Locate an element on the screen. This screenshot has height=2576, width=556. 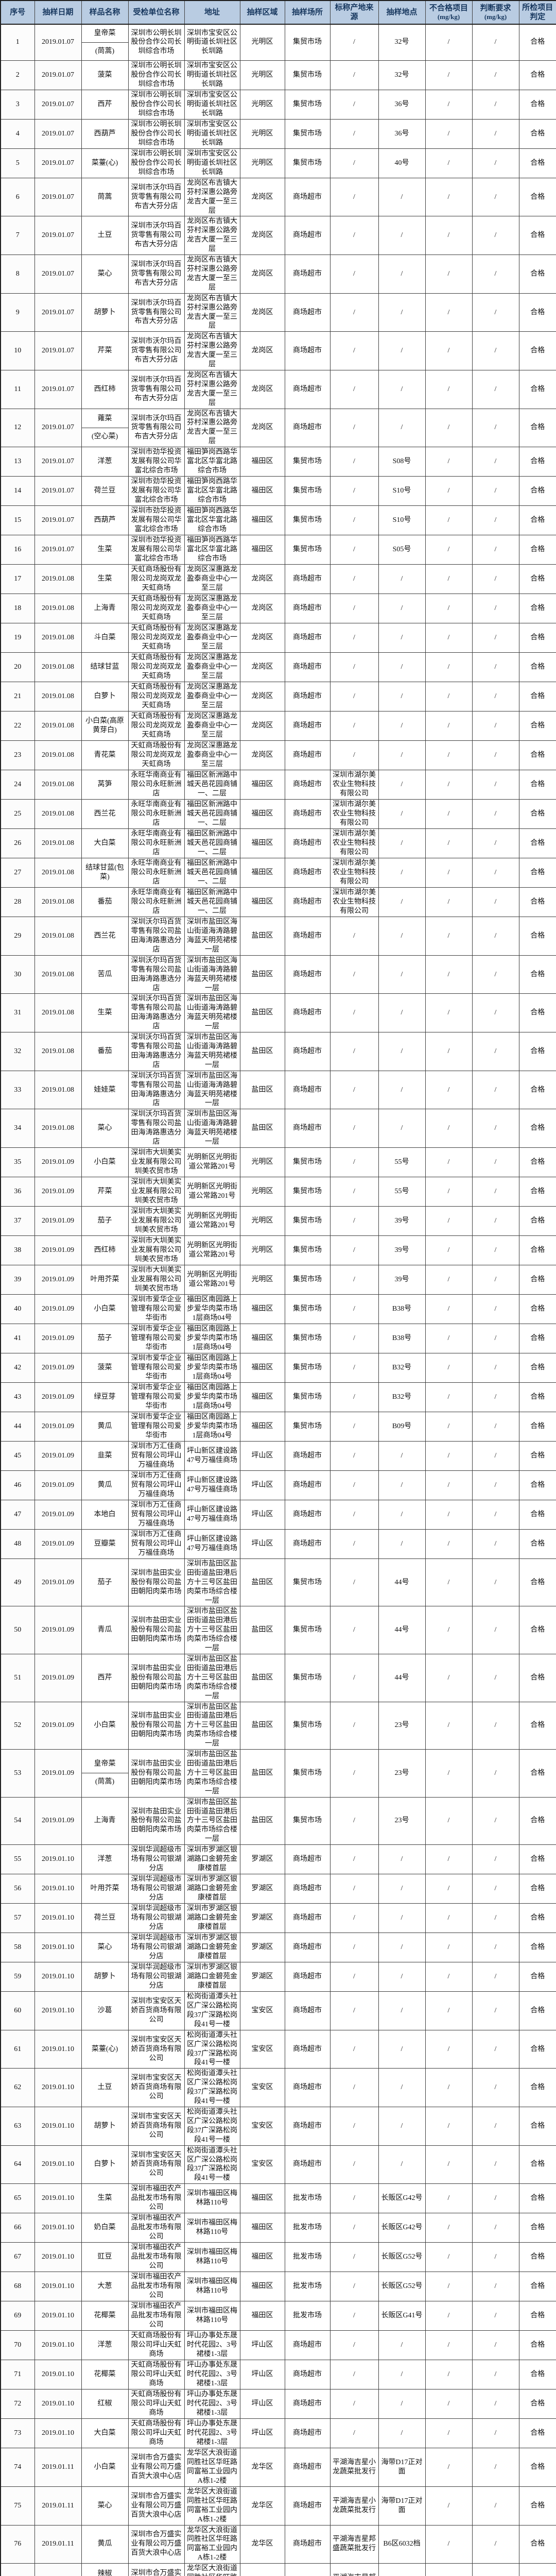
cell-unit: 深圳市沃尔玛百货零售有限公司布吉大芬分店 is located at coordinates (156, 236).